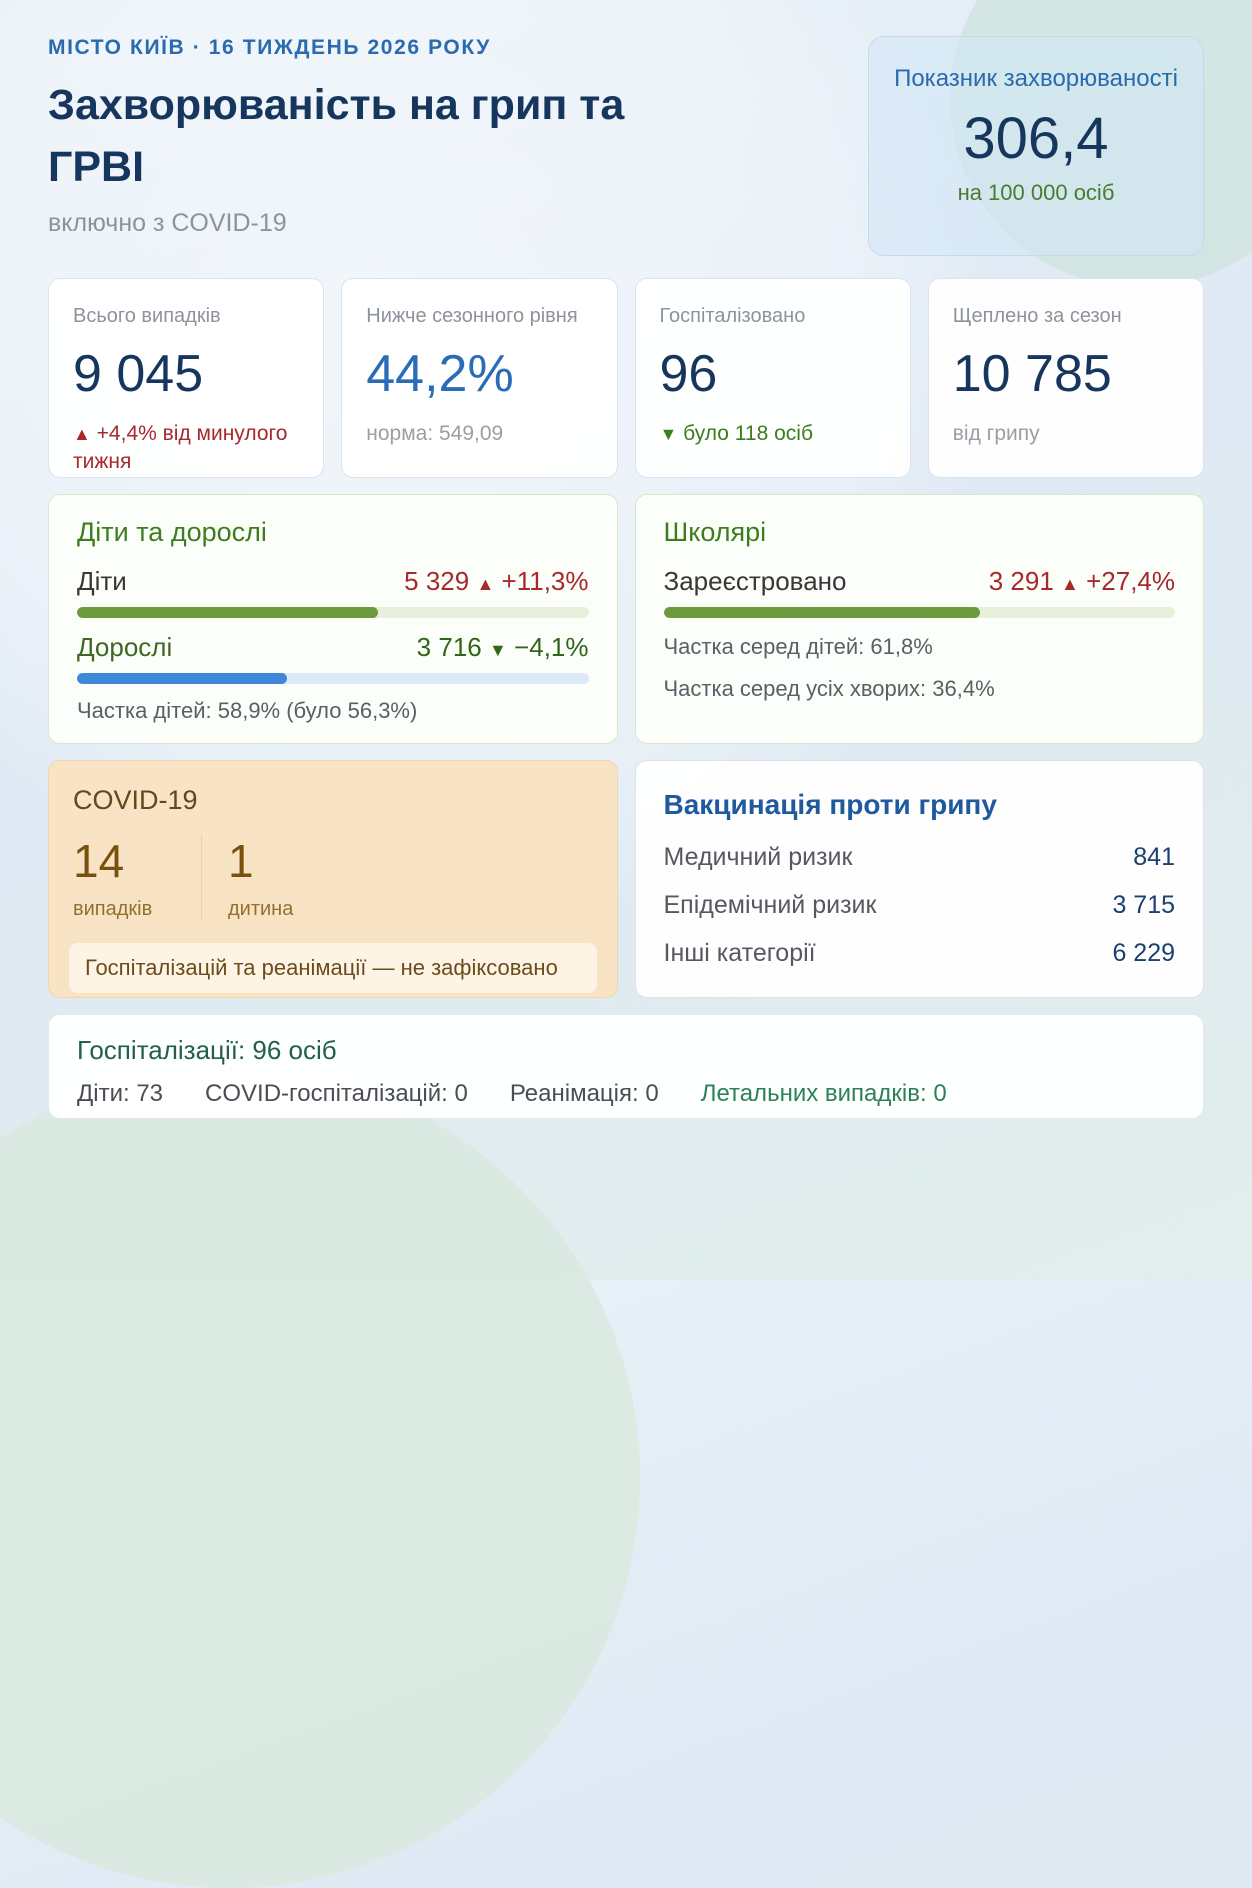 Image resolution: width=1252 pixels, height=1888 pixels. What do you see at coordinates (732, 315) in the screenshot?
I see `stat-label: Госпіталізовано` at bounding box center [732, 315].